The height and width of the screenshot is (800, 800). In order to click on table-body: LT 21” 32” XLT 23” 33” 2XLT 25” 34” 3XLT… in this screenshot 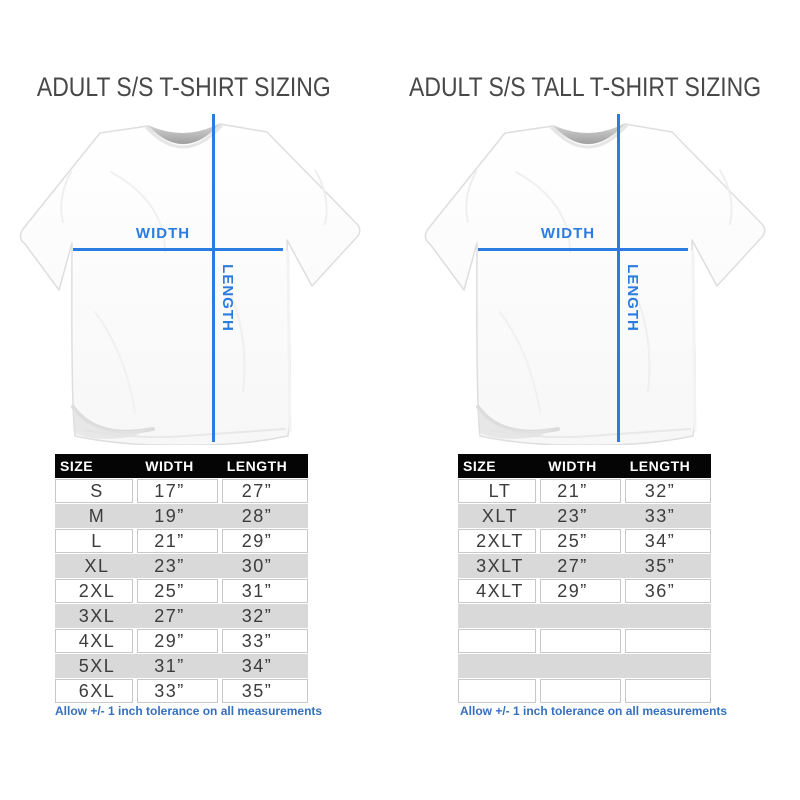, I will do `click(584, 591)`.